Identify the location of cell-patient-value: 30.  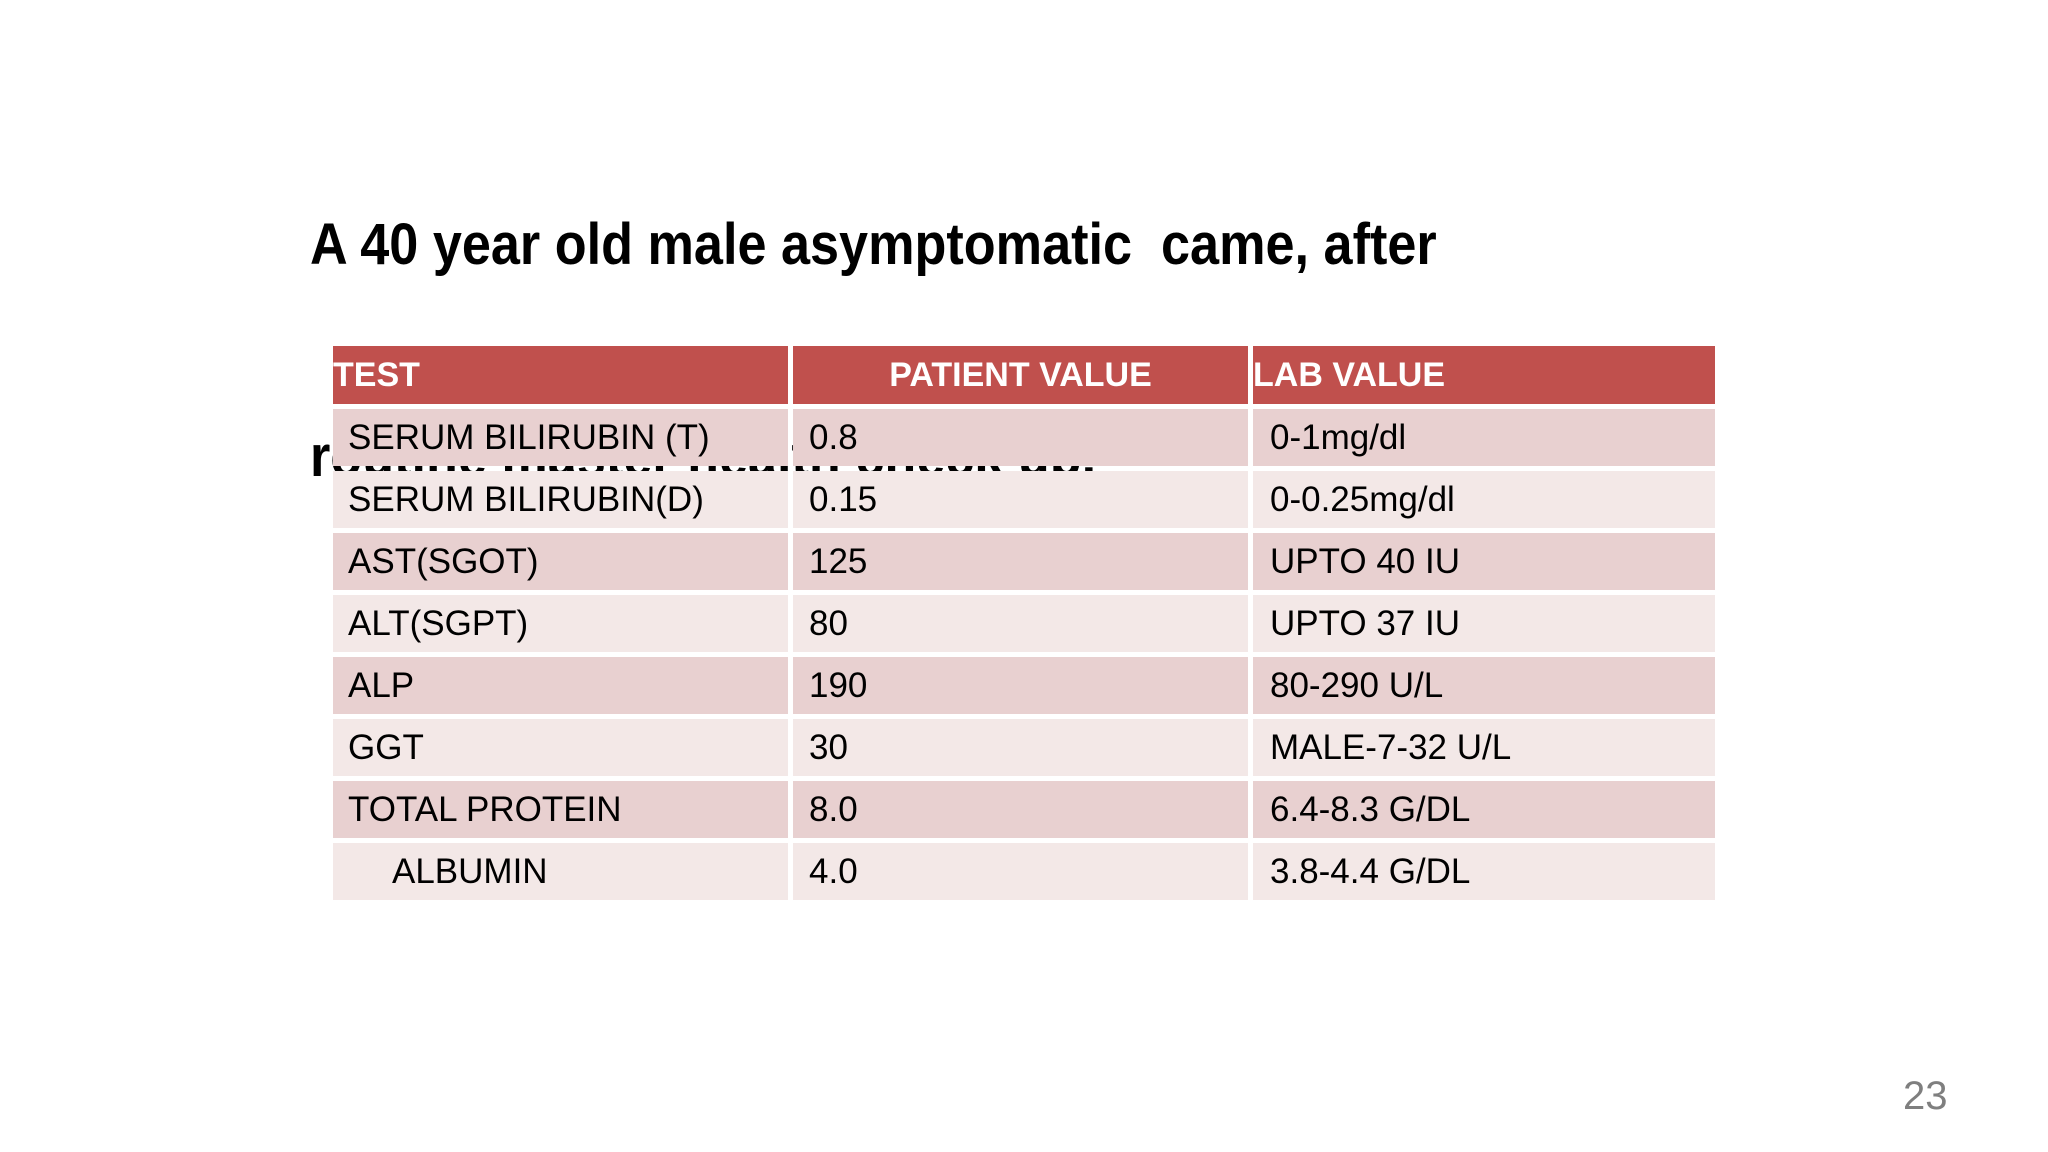
(1020, 747).